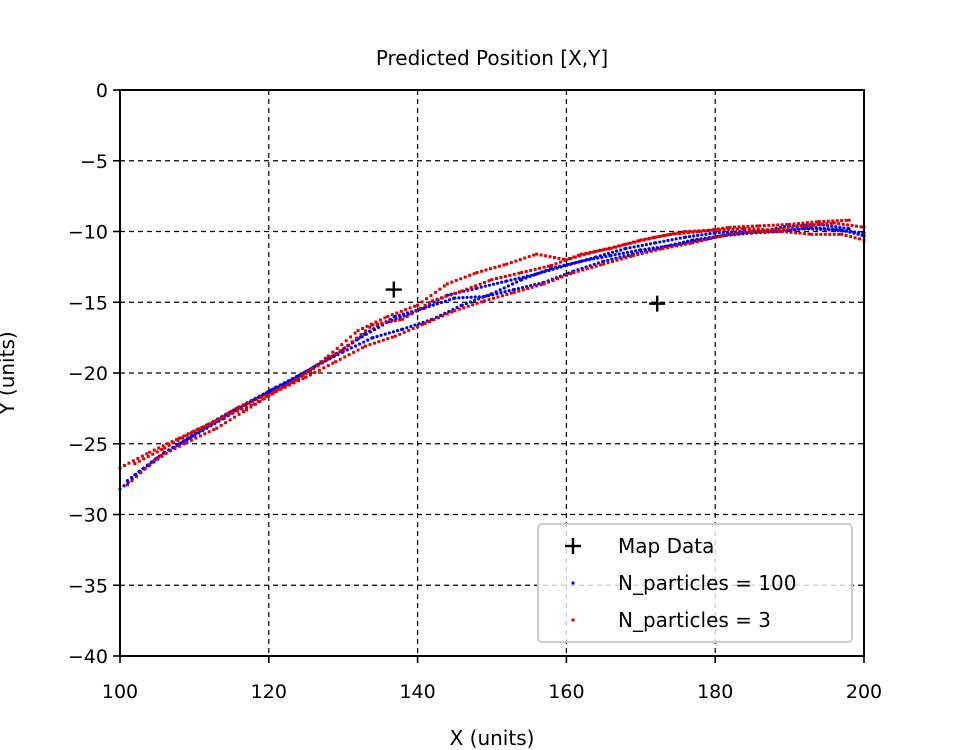  What do you see at coordinates (657, 303) in the screenshot?
I see `map-data-point` at bounding box center [657, 303].